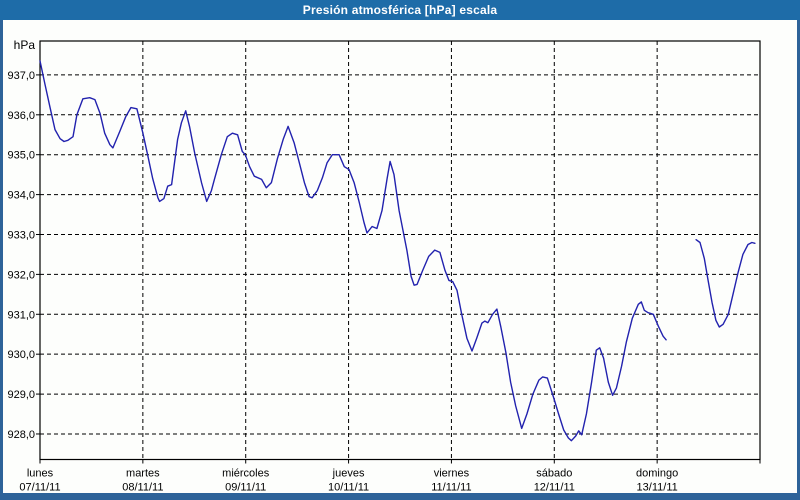  I want to click on x-day-name-label: domingo, so click(657, 474).